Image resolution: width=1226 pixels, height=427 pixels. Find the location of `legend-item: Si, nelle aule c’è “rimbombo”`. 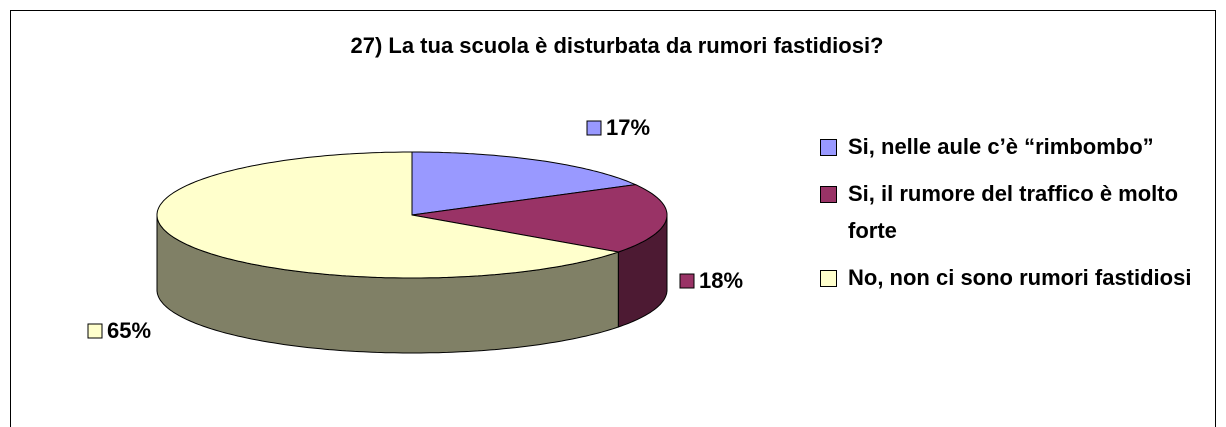

legend-item: Si, nelle aule c’è “rimbombo” is located at coordinates (1014, 146).